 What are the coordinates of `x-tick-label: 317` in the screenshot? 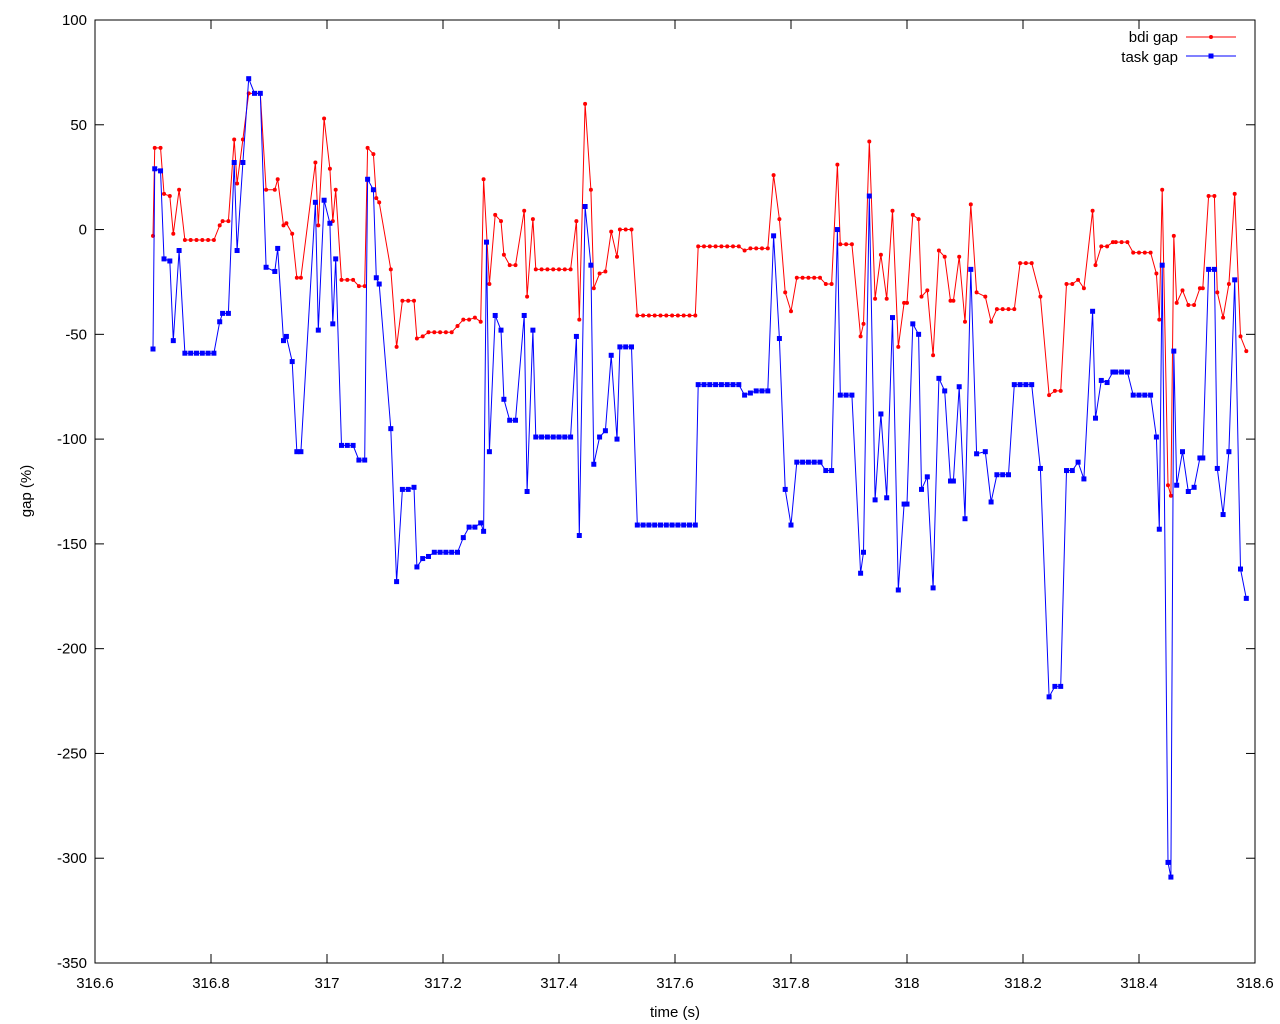 It's located at (326, 983).